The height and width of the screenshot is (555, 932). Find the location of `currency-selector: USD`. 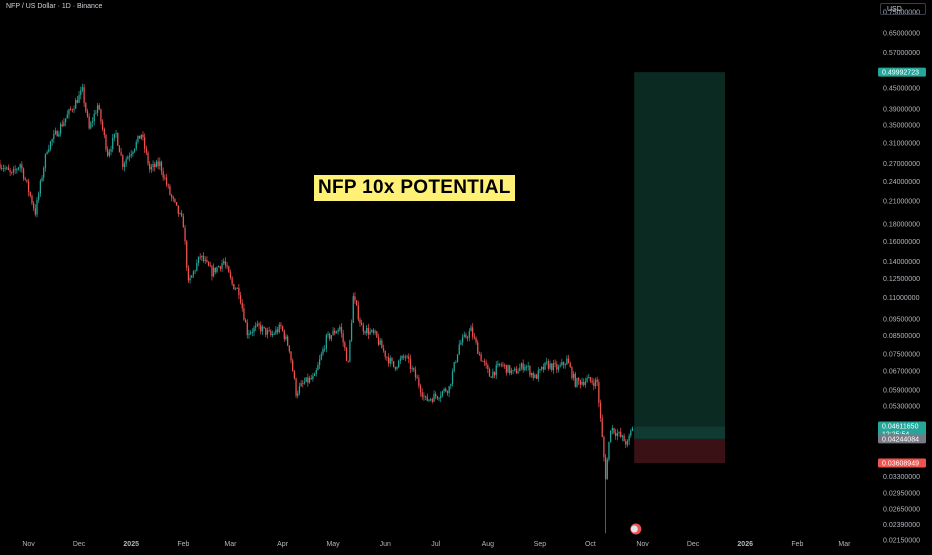

currency-selector: USD is located at coordinates (903, 9).